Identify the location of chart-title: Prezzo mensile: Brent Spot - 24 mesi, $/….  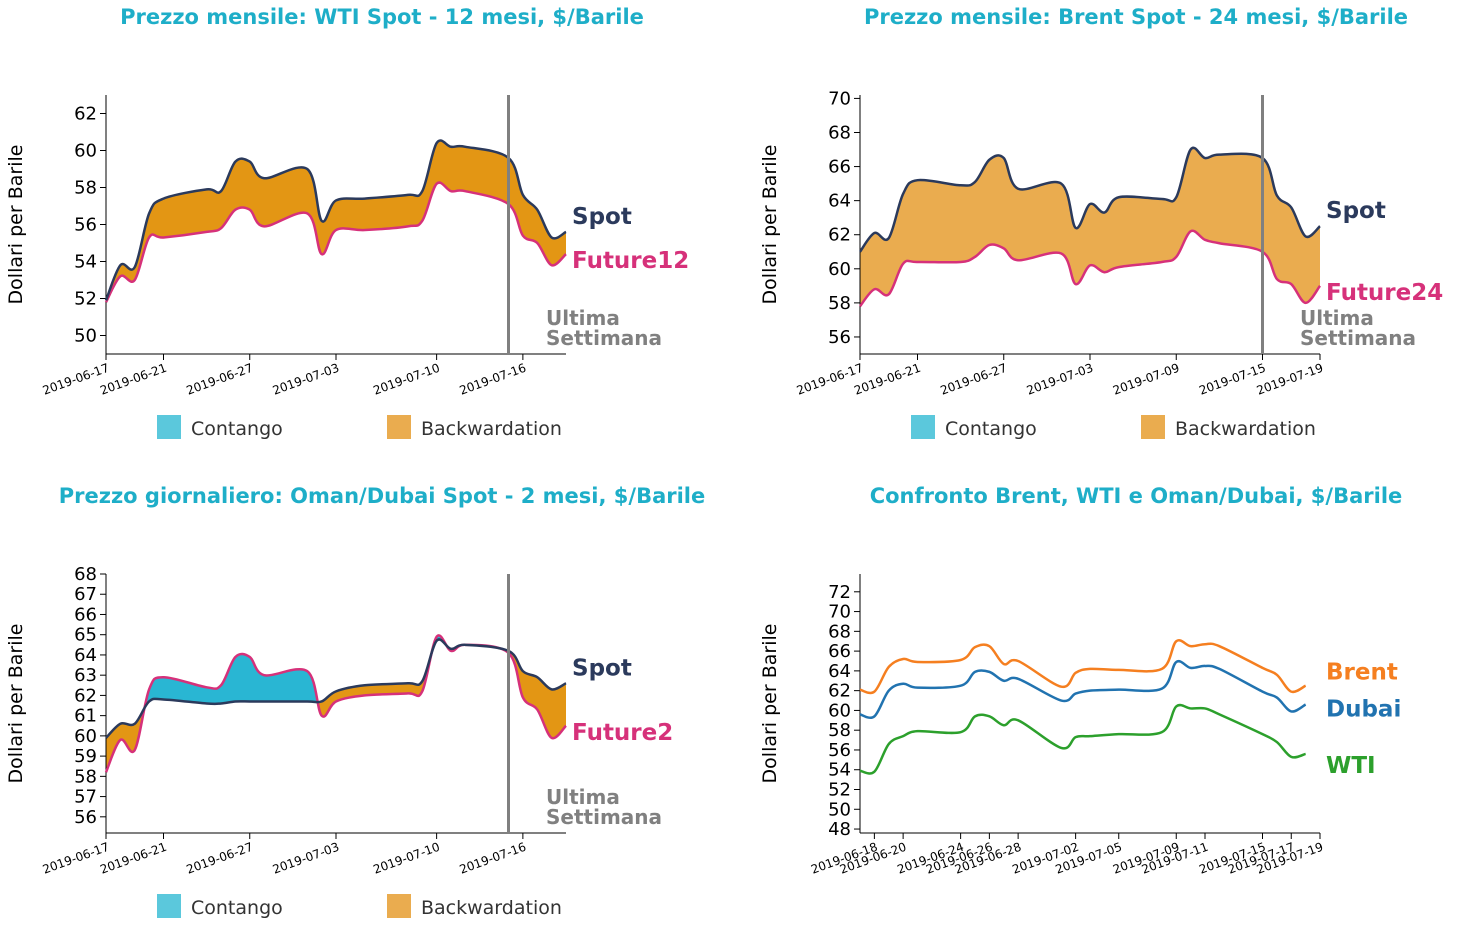
(1136, 17).